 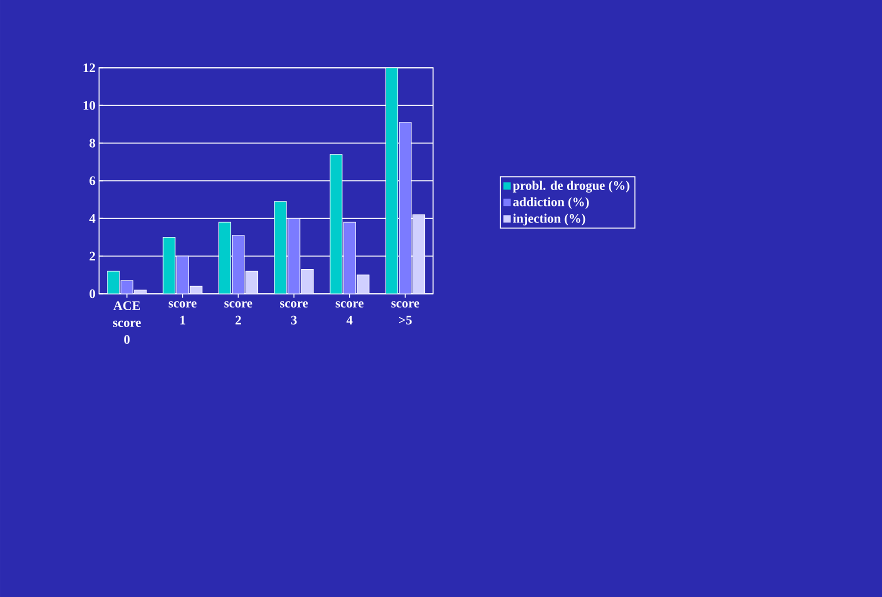 I want to click on y-tick-label: 0, so click(x=93, y=293).